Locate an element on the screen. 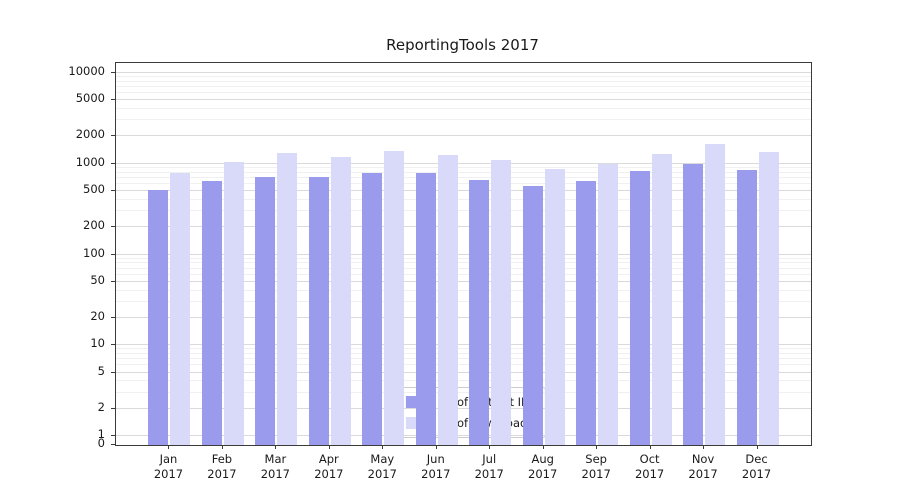 Image resolution: width=900 pixels, height=500 pixels. y-axis-tick-label: 2000 is located at coordinates (90, 134).